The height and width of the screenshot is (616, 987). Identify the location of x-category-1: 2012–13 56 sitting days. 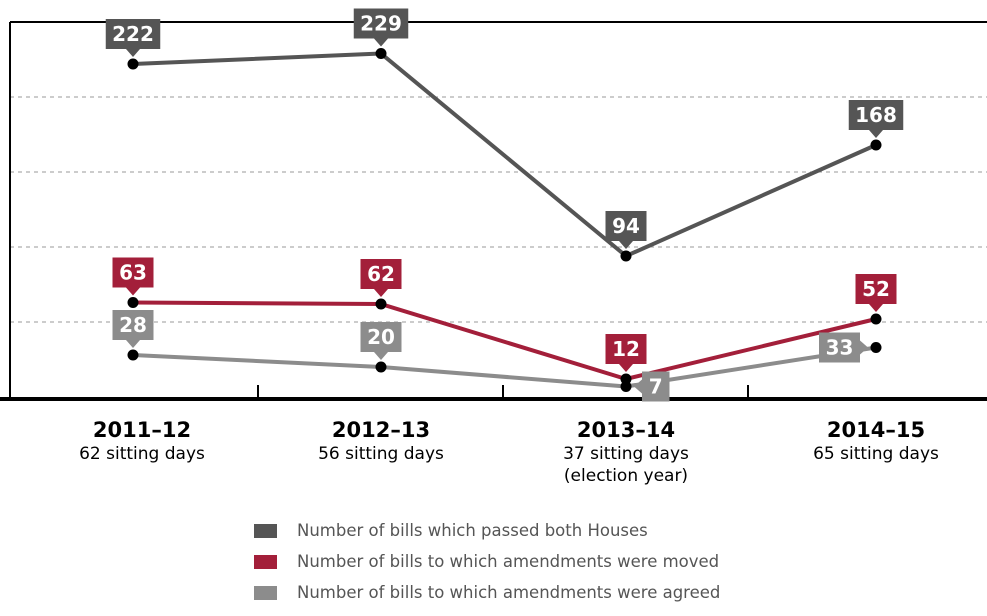
(381, 441).